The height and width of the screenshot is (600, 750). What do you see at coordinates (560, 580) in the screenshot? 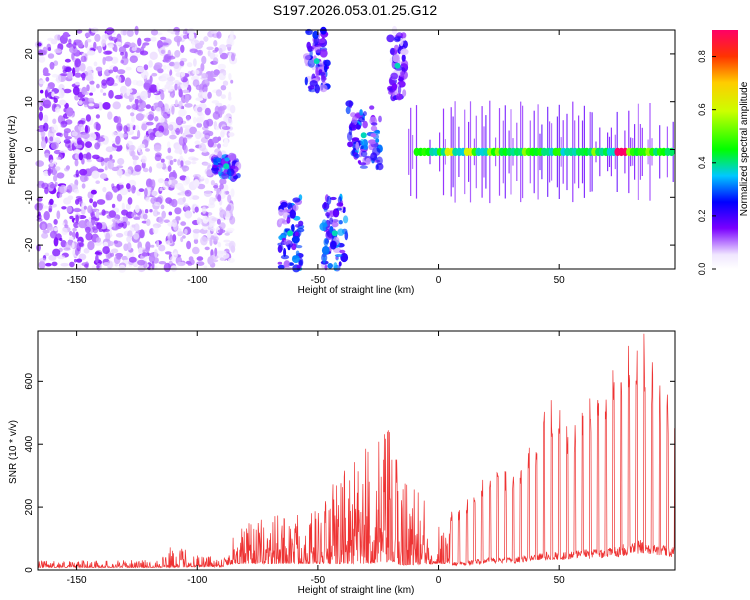
I see `x-tick-label: 50` at bounding box center [560, 580].